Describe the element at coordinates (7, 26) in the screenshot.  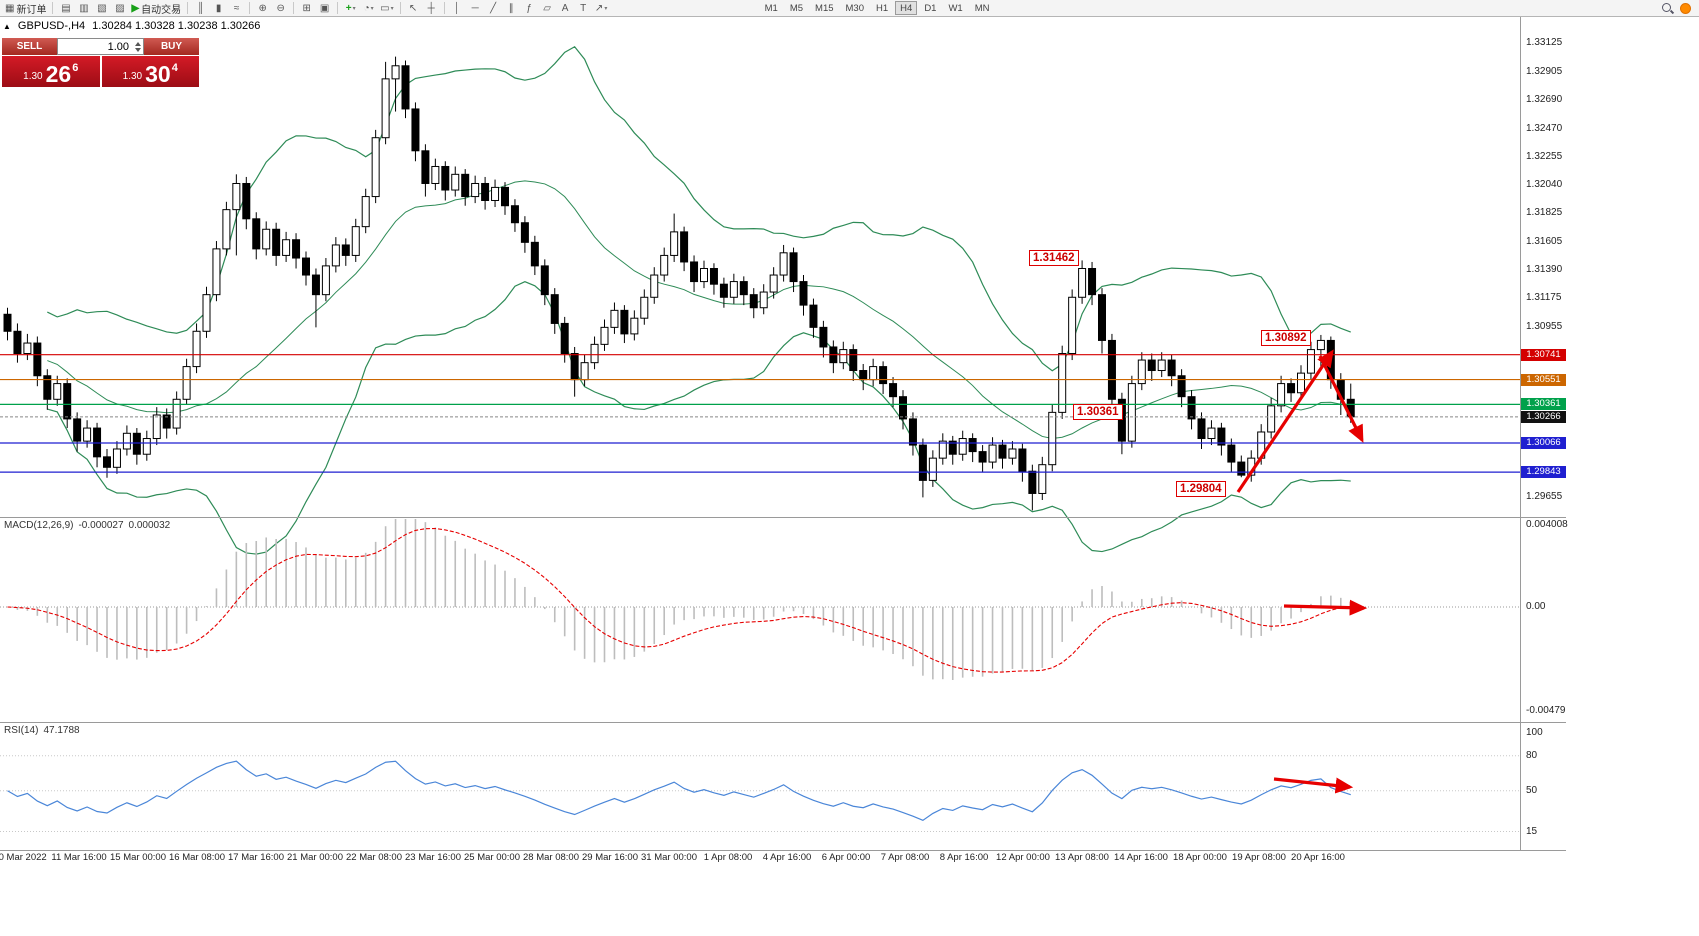
I see `collapse-panel-icon: ▲` at that location.